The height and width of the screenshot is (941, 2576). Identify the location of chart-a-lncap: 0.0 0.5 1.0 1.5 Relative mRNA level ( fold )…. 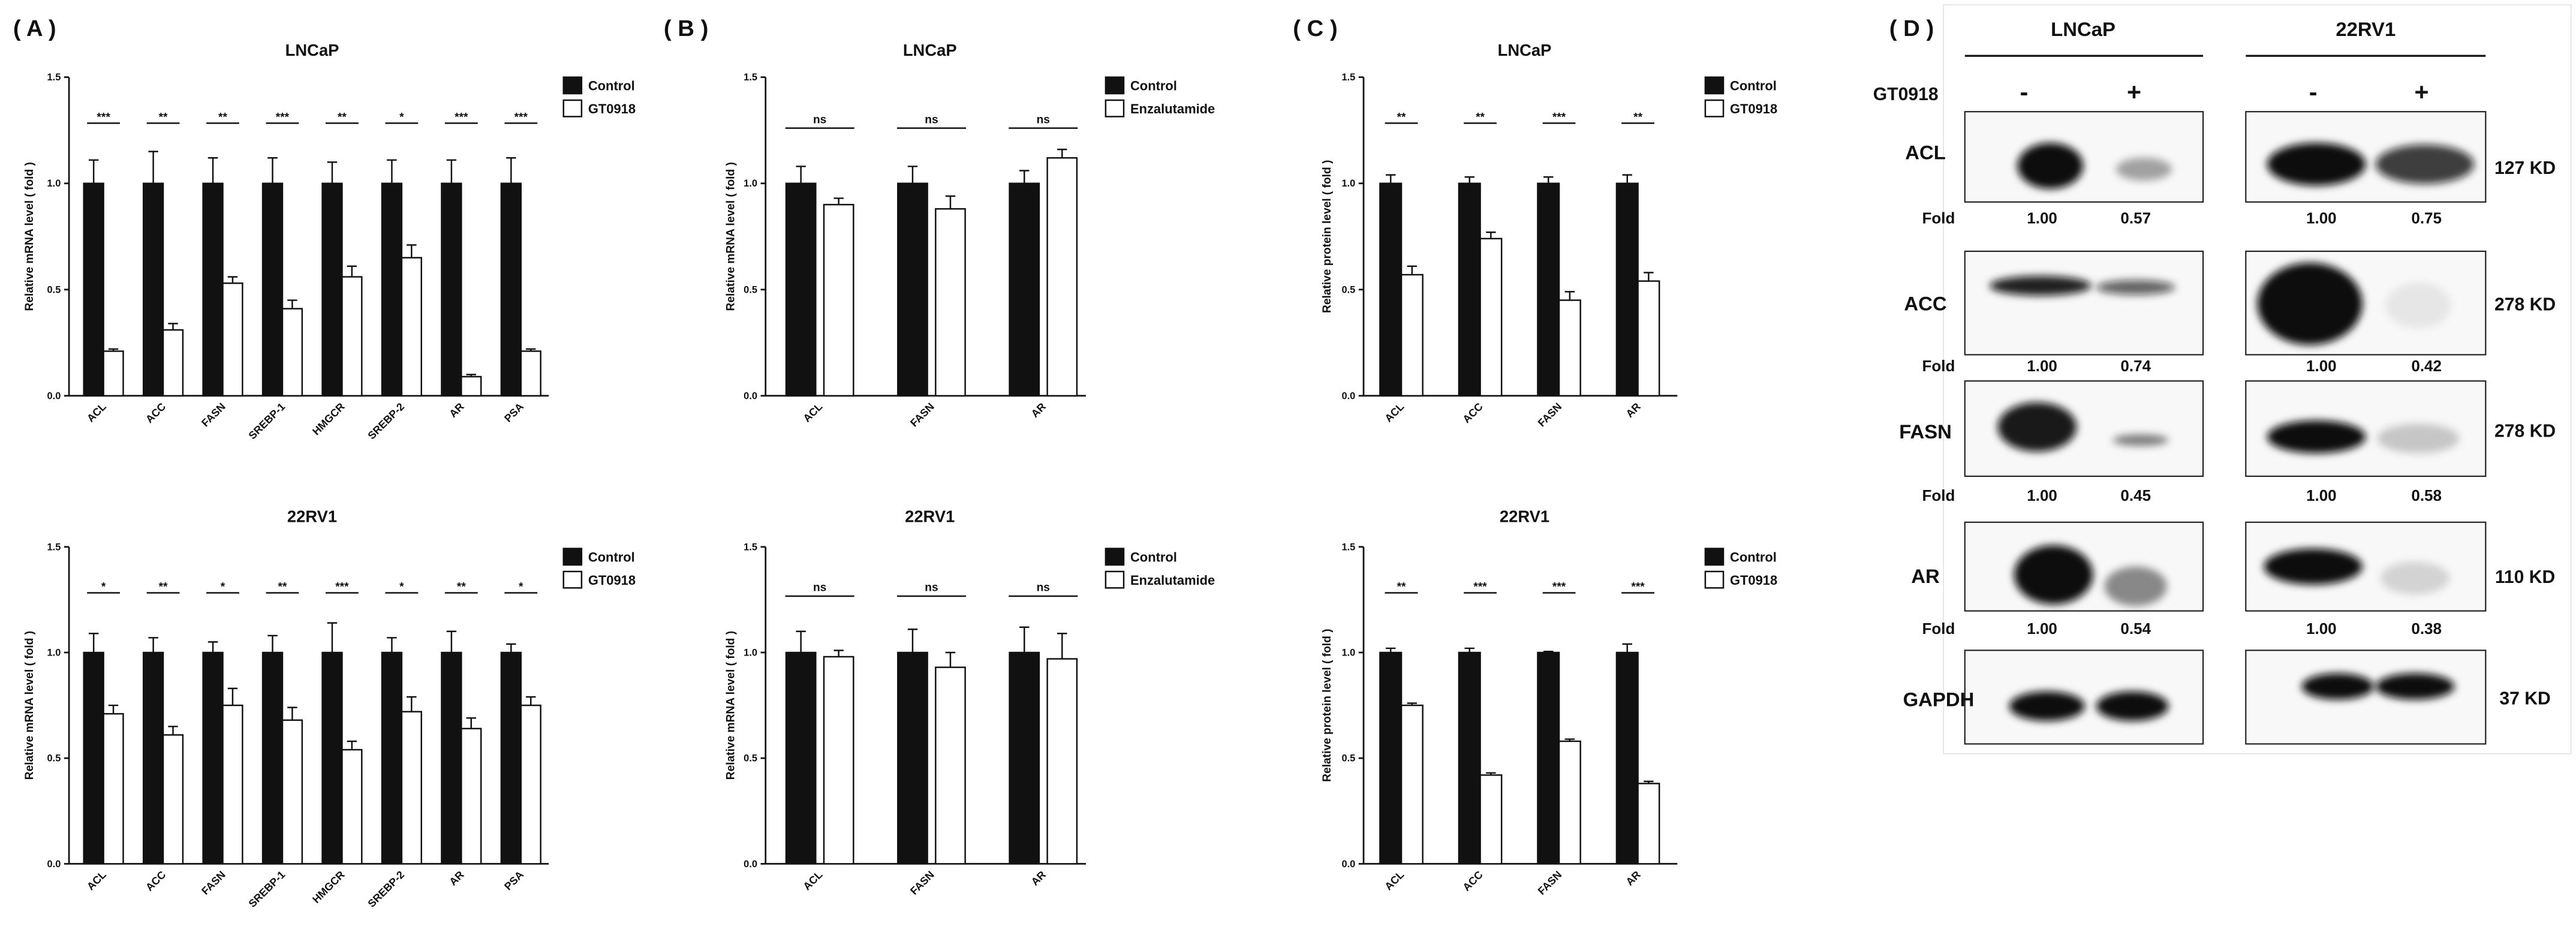
(329, 241).